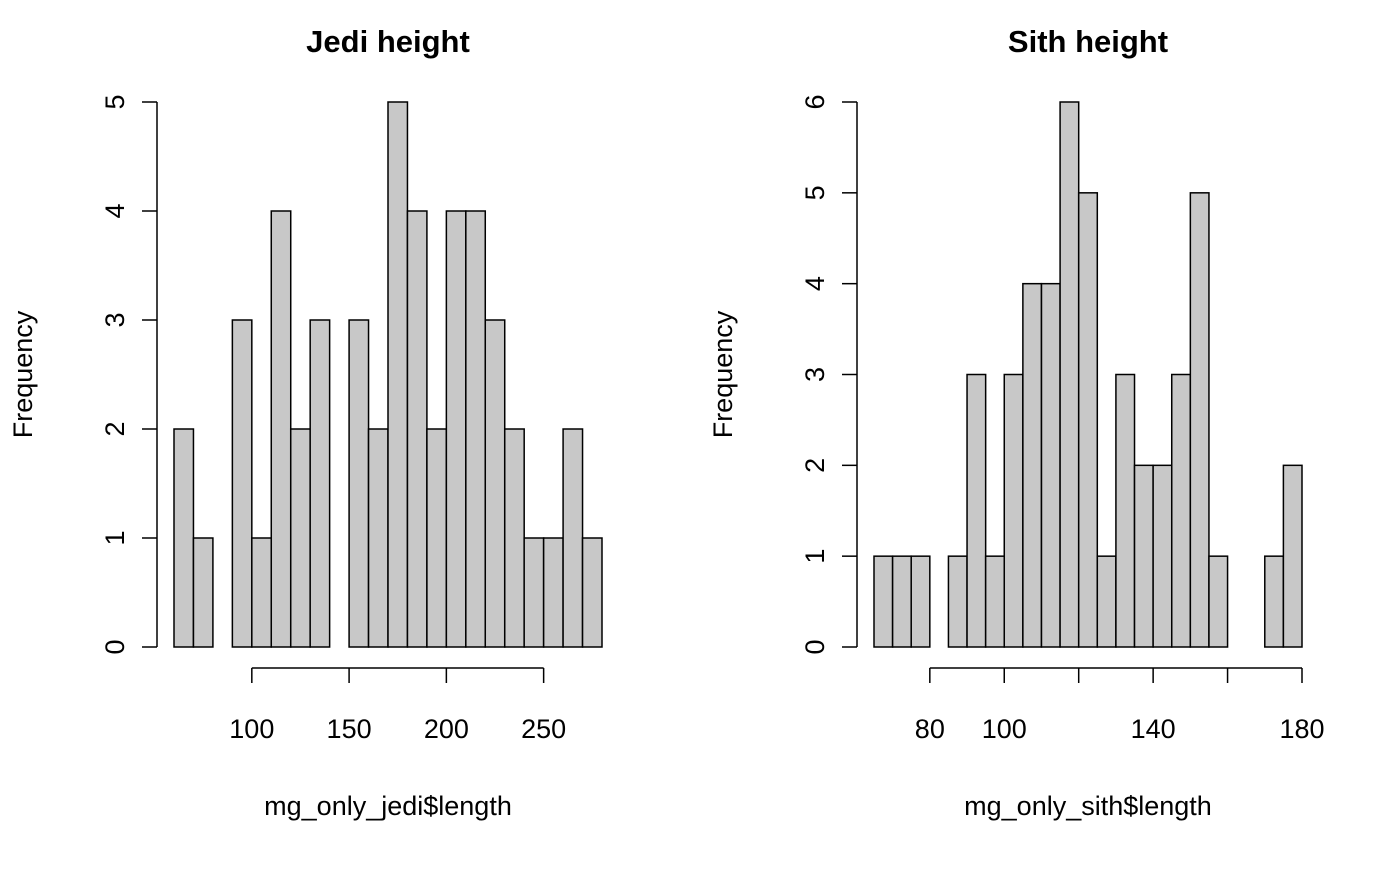 The width and height of the screenshot is (1400, 870). I want to click on x-tick-label: 150, so click(349, 729).